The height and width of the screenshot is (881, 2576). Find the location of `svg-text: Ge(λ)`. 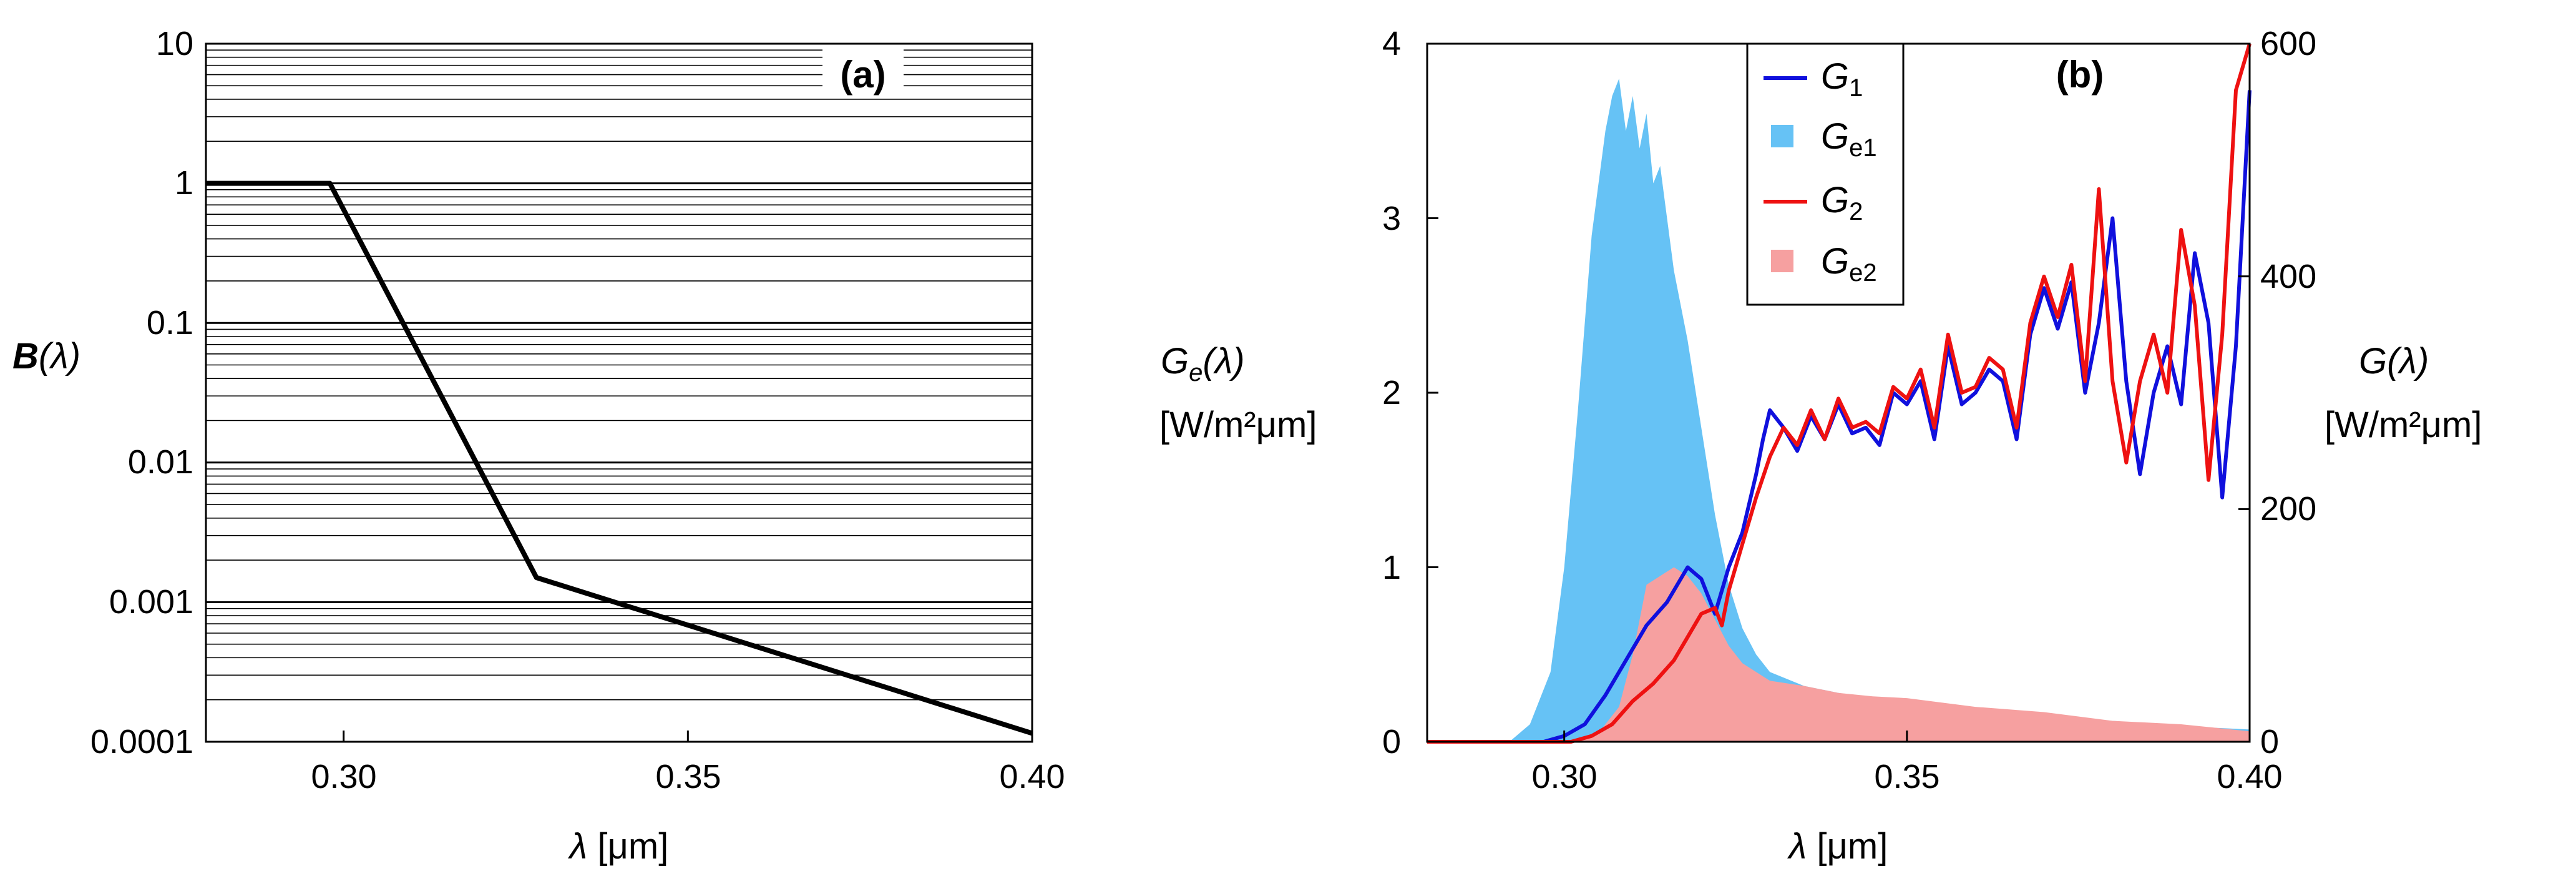

svg-text: Ge(λ) is located at coordinates (1203, 364).